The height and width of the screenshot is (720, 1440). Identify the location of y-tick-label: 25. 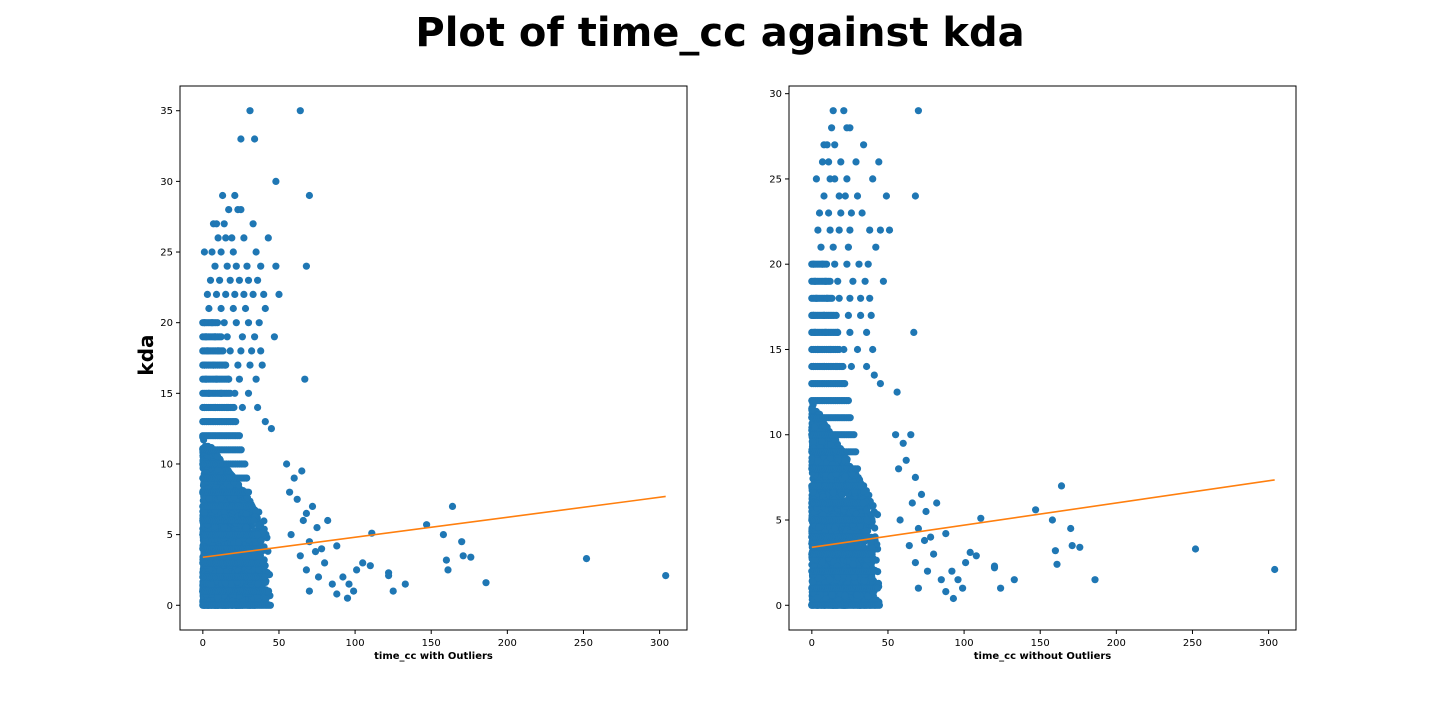
(166, 253).